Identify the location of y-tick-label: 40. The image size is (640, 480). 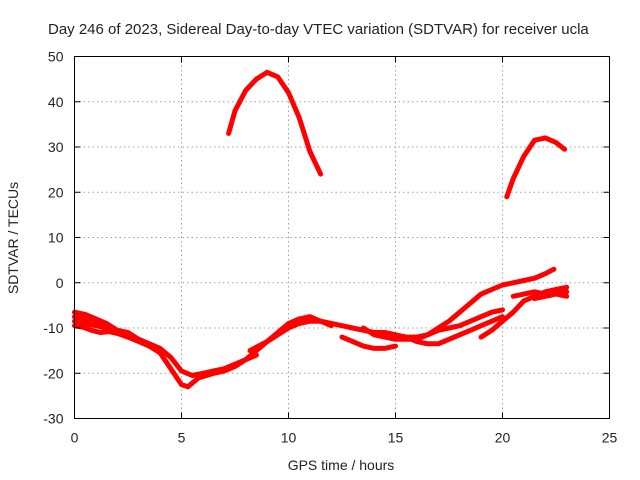
(56, 102).